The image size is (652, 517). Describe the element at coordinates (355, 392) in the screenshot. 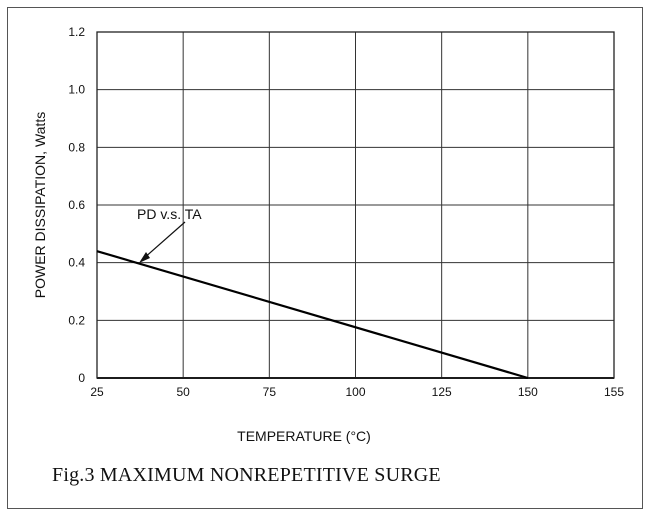

I see `x-tick-label: 100` at that location.